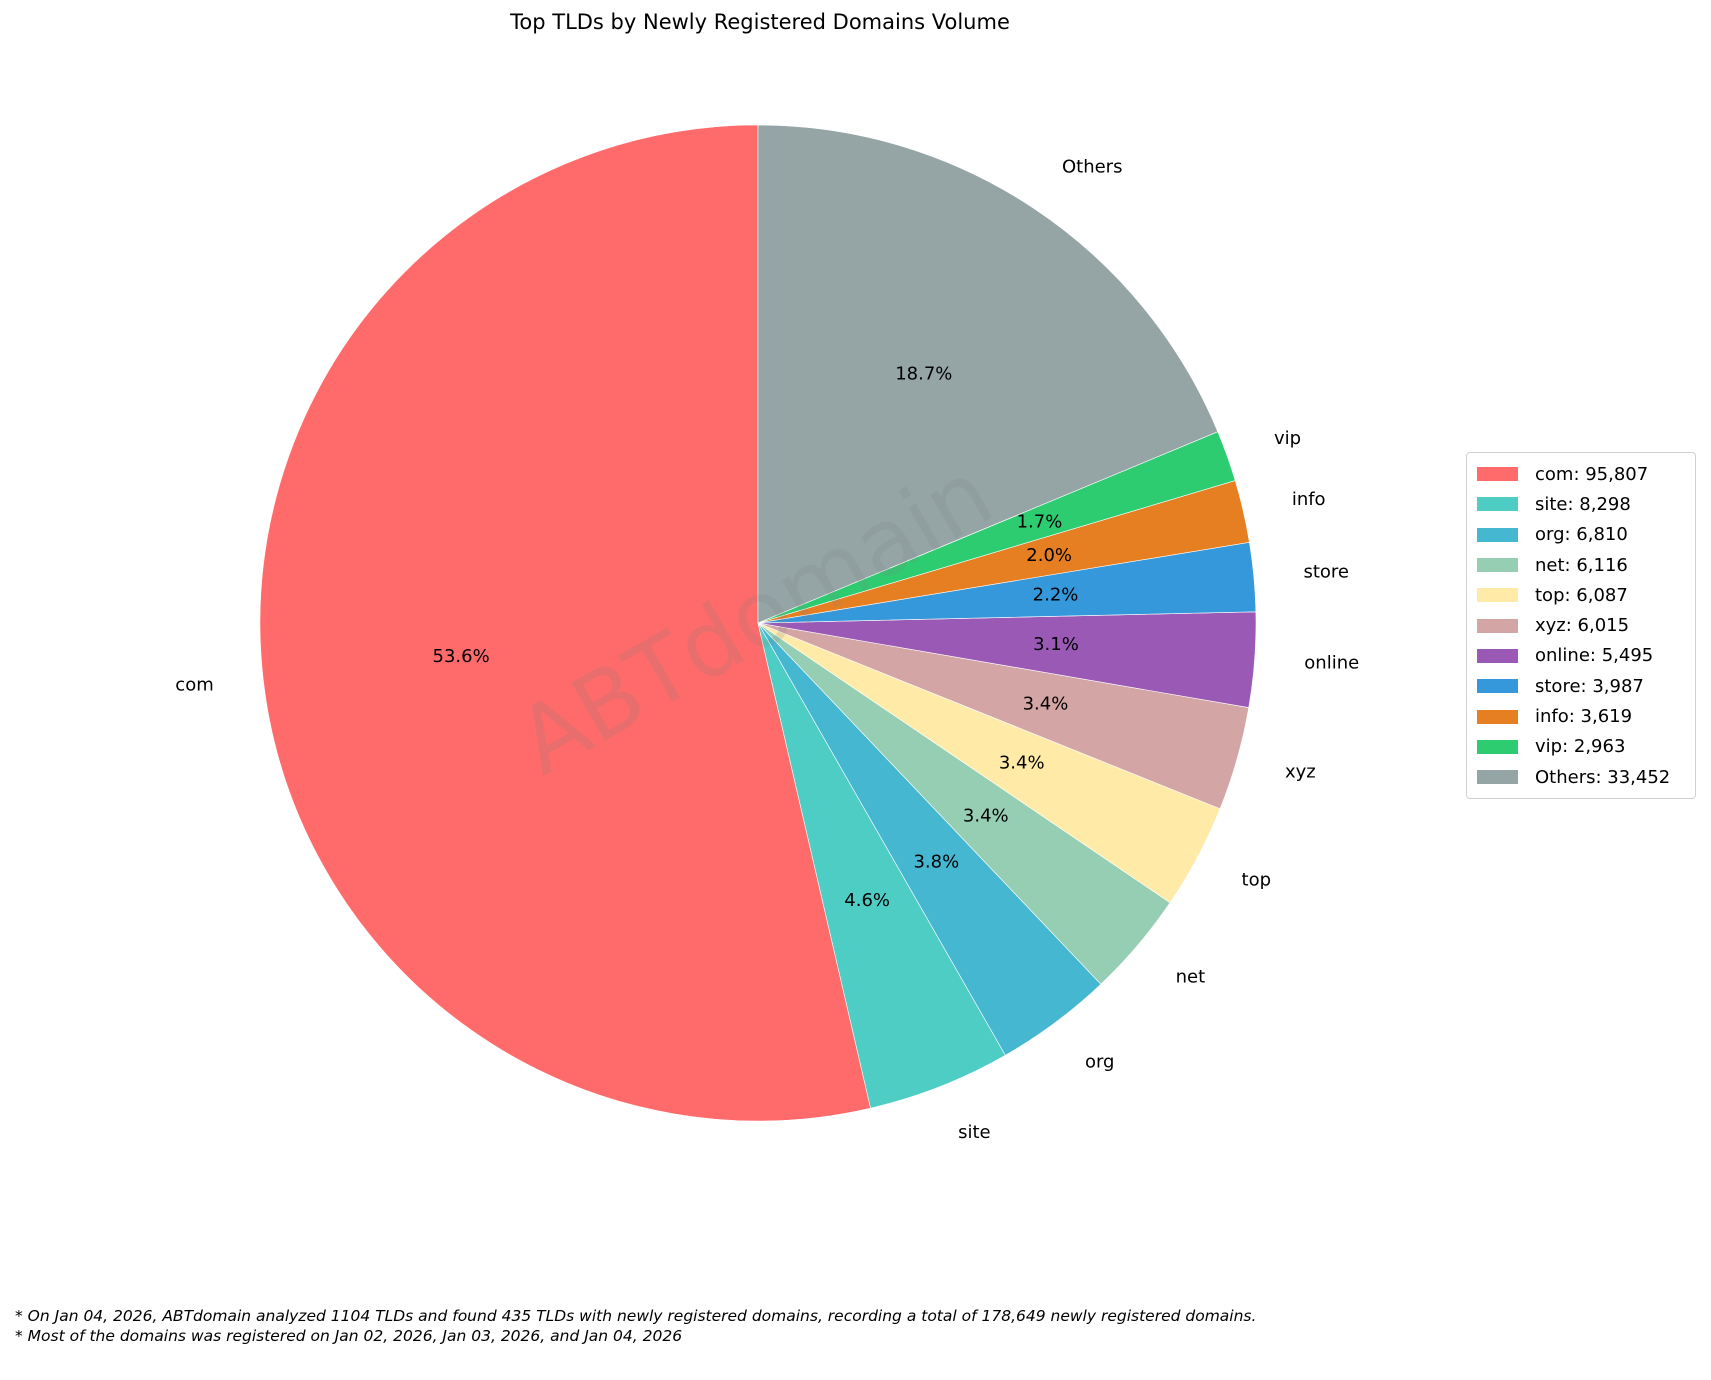  What do you see at coordinates (1056, 644) in the screenshot?
I see `percent-label-online: 3.1%` at bounding box center [1056, 644].